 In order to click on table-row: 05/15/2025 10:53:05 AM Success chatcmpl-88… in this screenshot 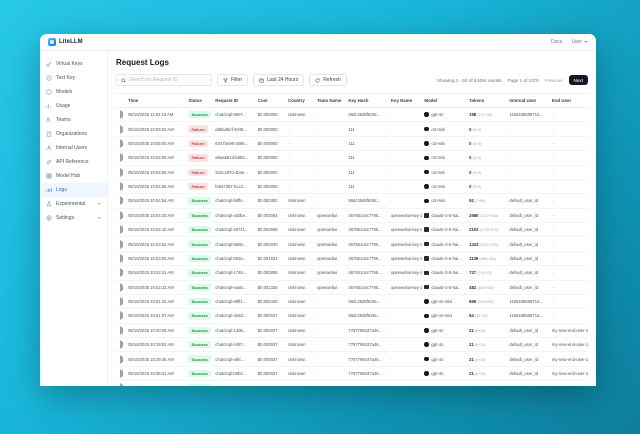, I will do `click(352, 259)`.